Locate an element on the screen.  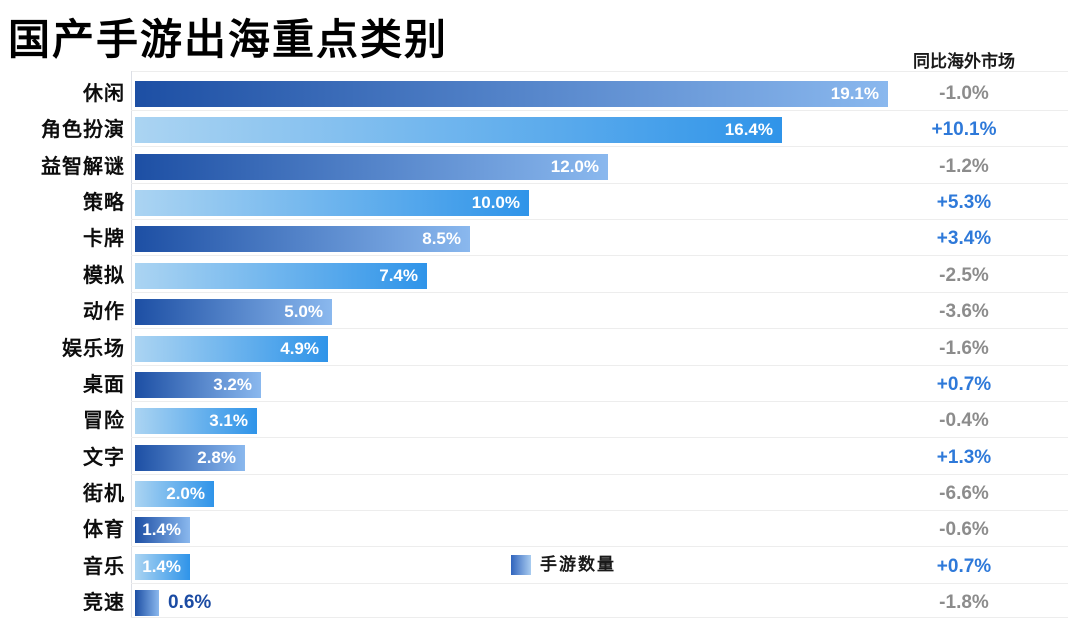
bar-value-label: 2.8% is located at coordinates (216, 457).